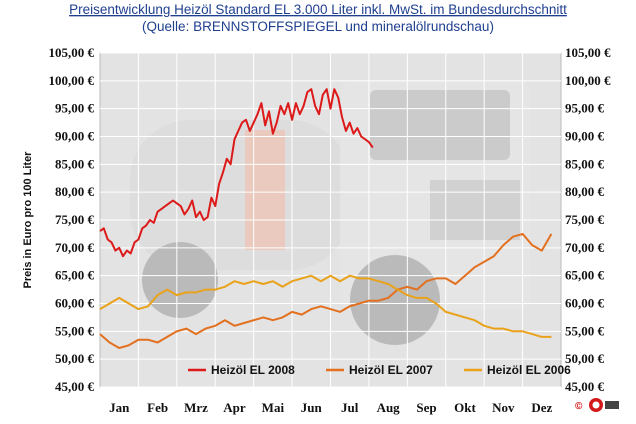 The width and height of the screenshot is (636, 424). I want to click on y-tick-label-right: 80,00 €, so click(585, 191).